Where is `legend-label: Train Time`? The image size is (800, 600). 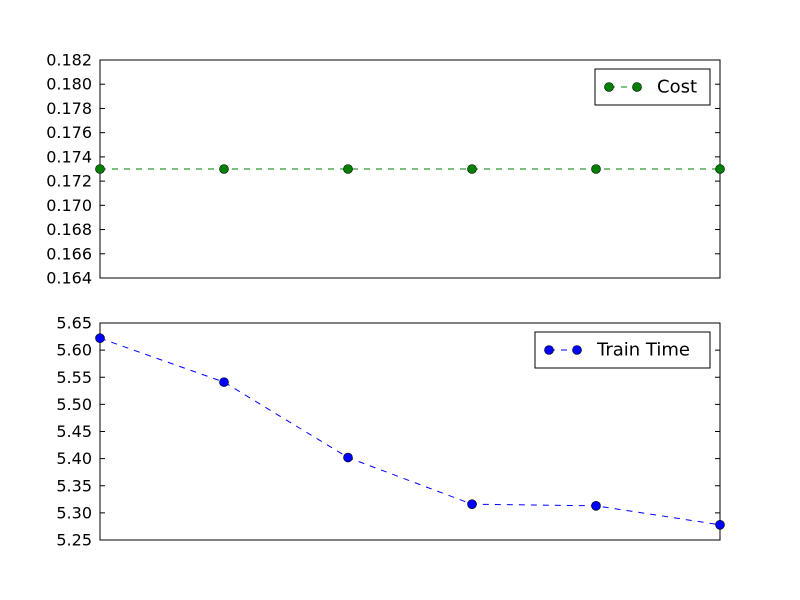
legend-label: Train Time is located at coordinates (643, 350).